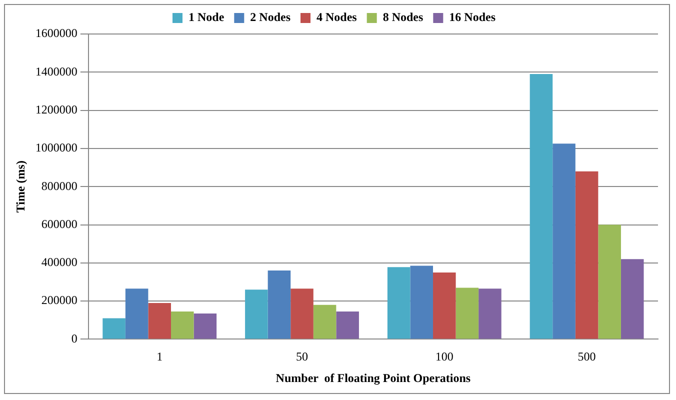 The image size is (676, 400). What do you see at coordinates (206, 17) in the screenshot?
I see `legend-label: 1 Node` at bounding box center [206, 17].